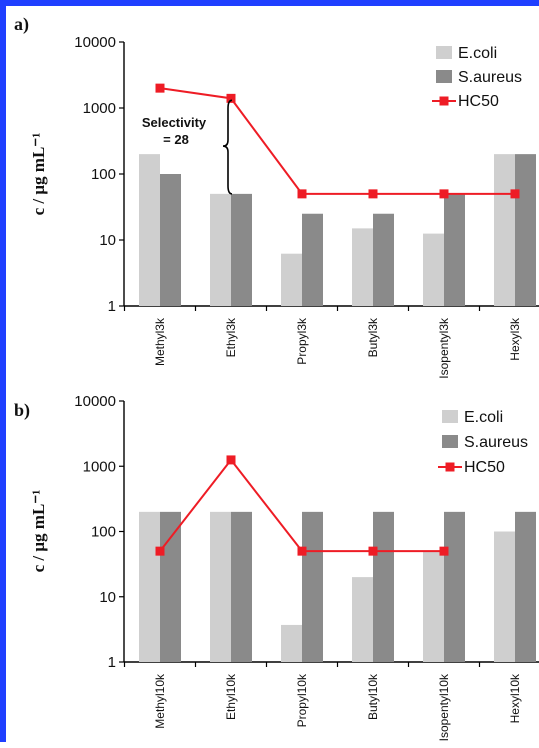 Image resolution: width=539 pixels, height=748 pixels. What do you see at coordinates (174, 122) in the screenshot?
I see `selectivity-label: Selectivity` at bounding box center [174, 122].